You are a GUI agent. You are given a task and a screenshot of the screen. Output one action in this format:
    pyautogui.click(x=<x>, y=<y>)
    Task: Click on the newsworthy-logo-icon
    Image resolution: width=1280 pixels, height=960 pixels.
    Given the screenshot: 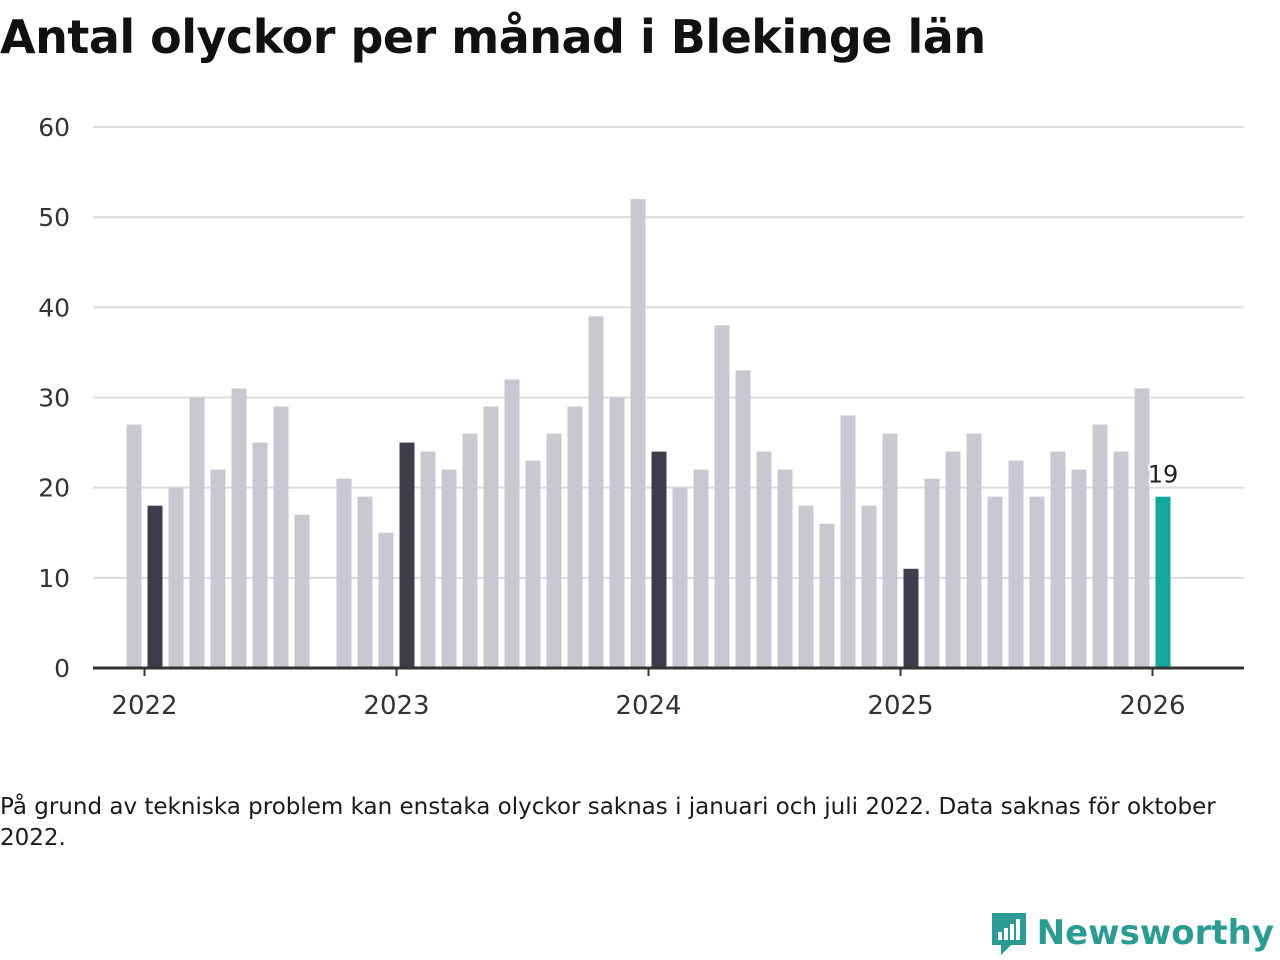 What is the action you would take?
    pyautogui.click(x=1008, y=934)
    